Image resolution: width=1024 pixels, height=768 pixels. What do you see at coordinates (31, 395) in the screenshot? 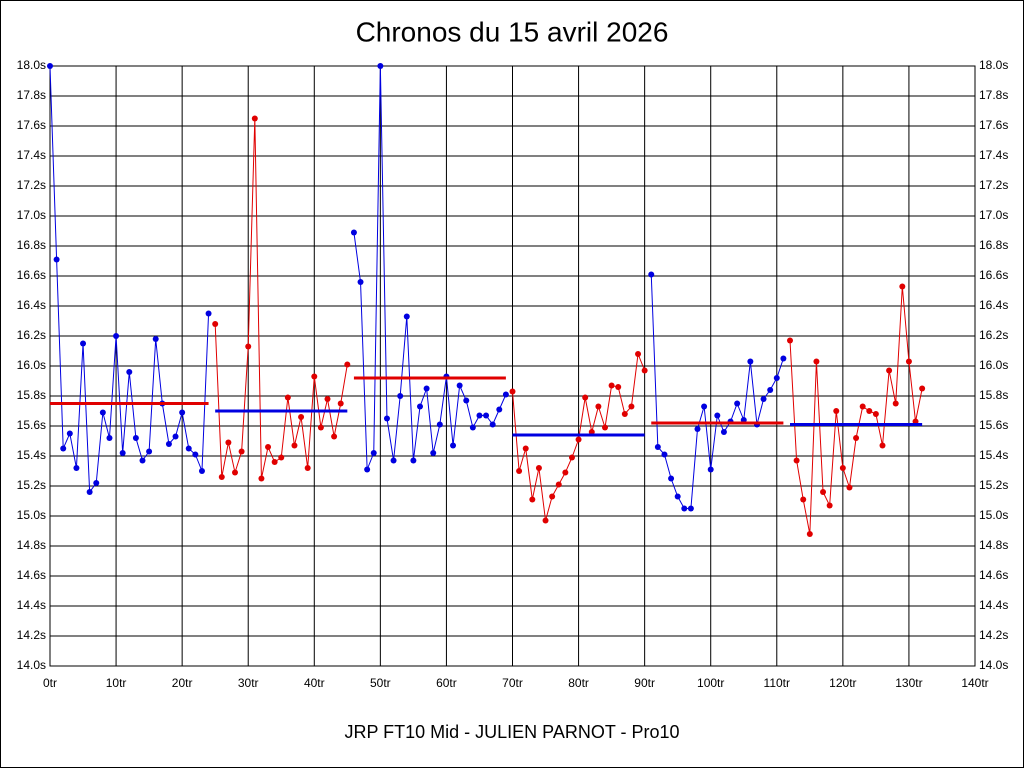
I see `y-tick-label: 15.8s` at bounding box center [31, 395].